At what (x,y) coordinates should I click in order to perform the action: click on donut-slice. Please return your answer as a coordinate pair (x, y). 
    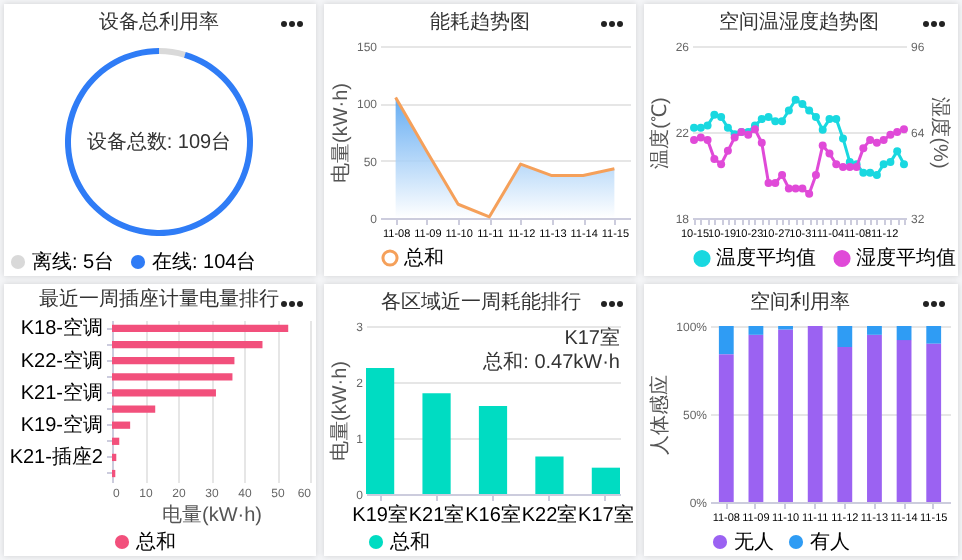
    Looking at the image, I should click on (159, 142).